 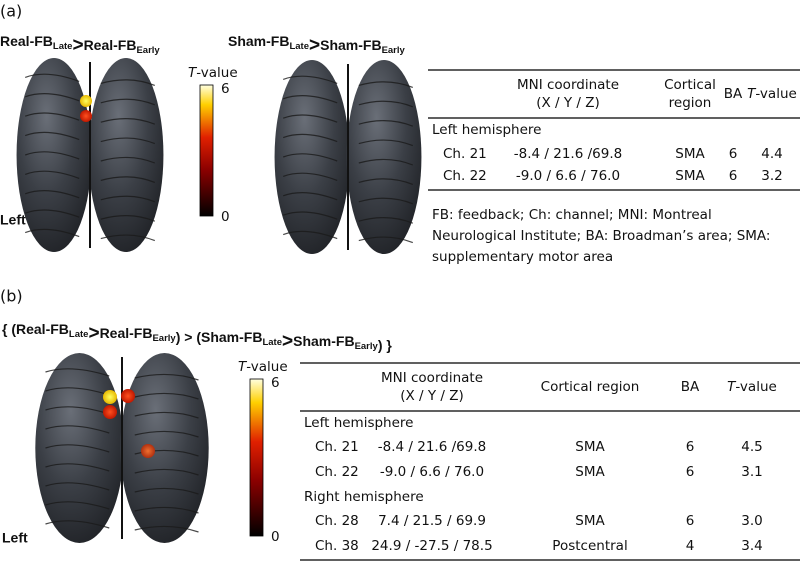 I want to click on column-header: region, so click(x=690, y=103).